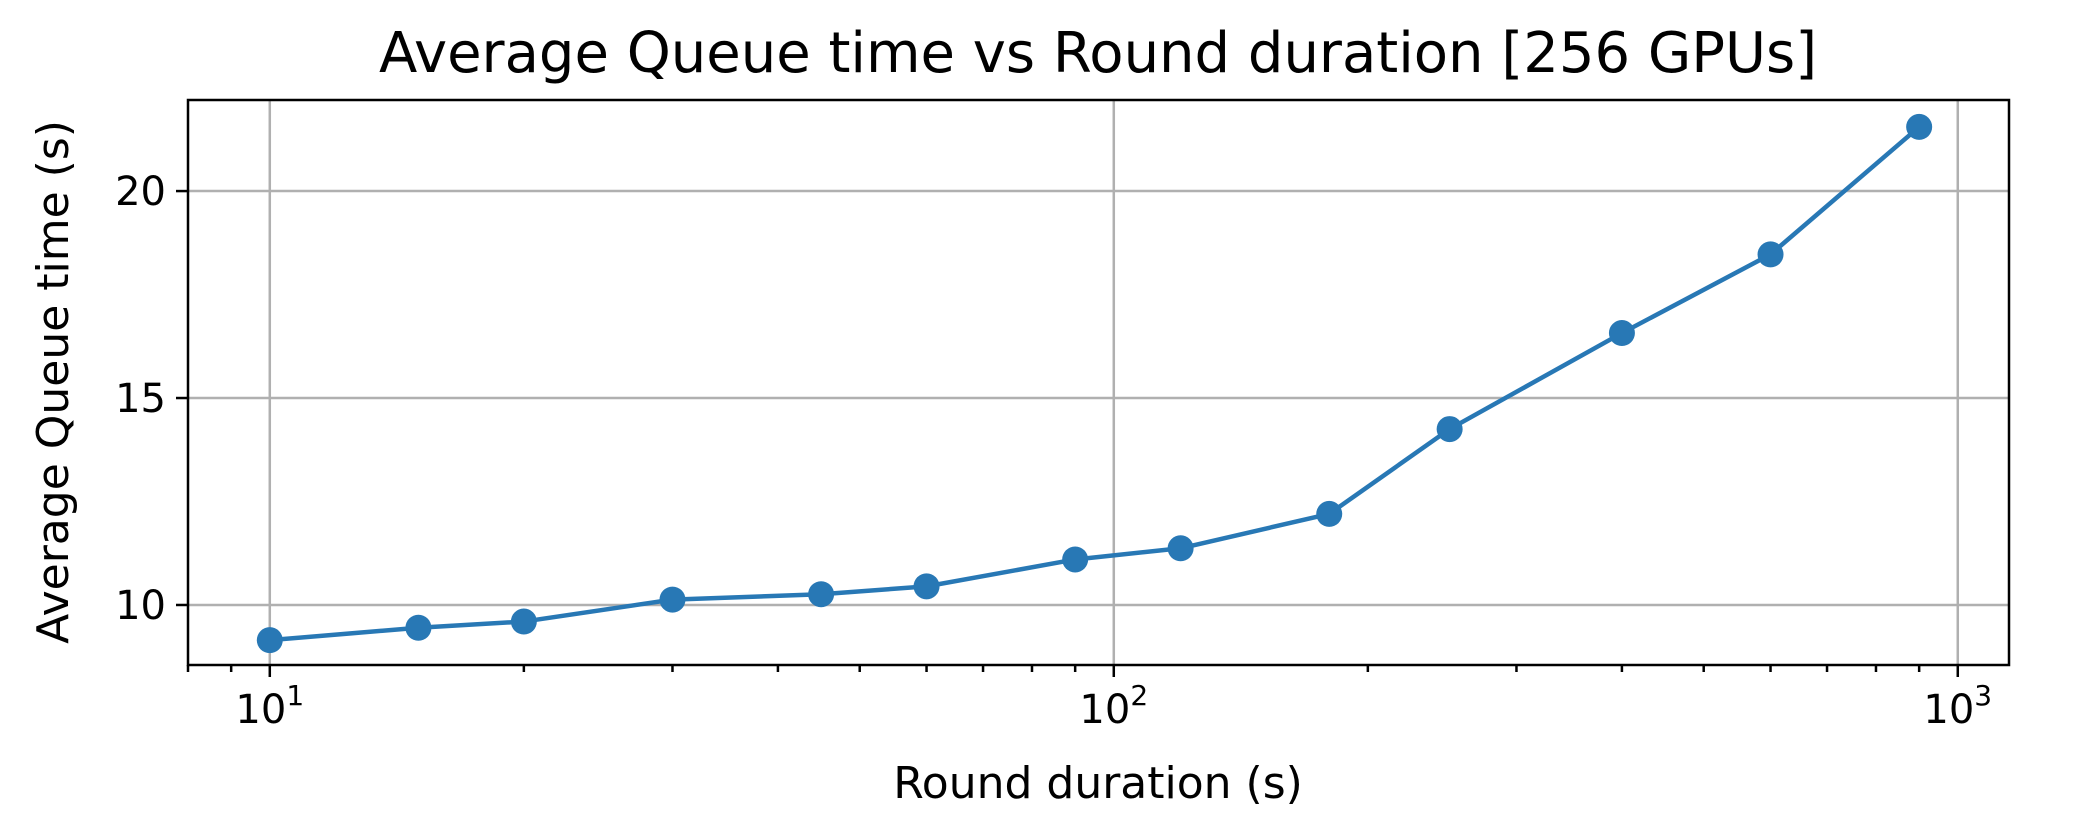 This screenshot has width=2077, height=840. I want to click on x-tick-exponent: 3, so click(1983, 695).